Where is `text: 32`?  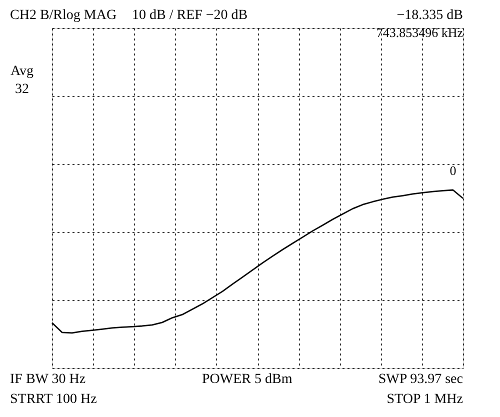
text: 32 is located at coordinates (22, 89).